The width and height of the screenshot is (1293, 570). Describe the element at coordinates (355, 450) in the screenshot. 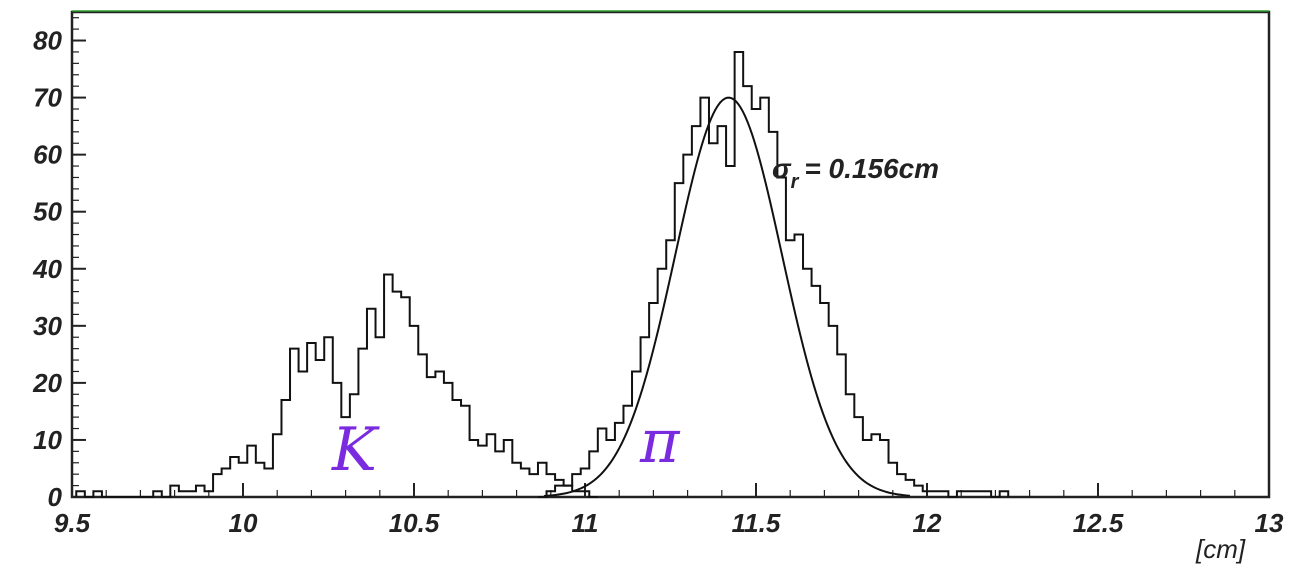

I see `k-label: K` at that location.